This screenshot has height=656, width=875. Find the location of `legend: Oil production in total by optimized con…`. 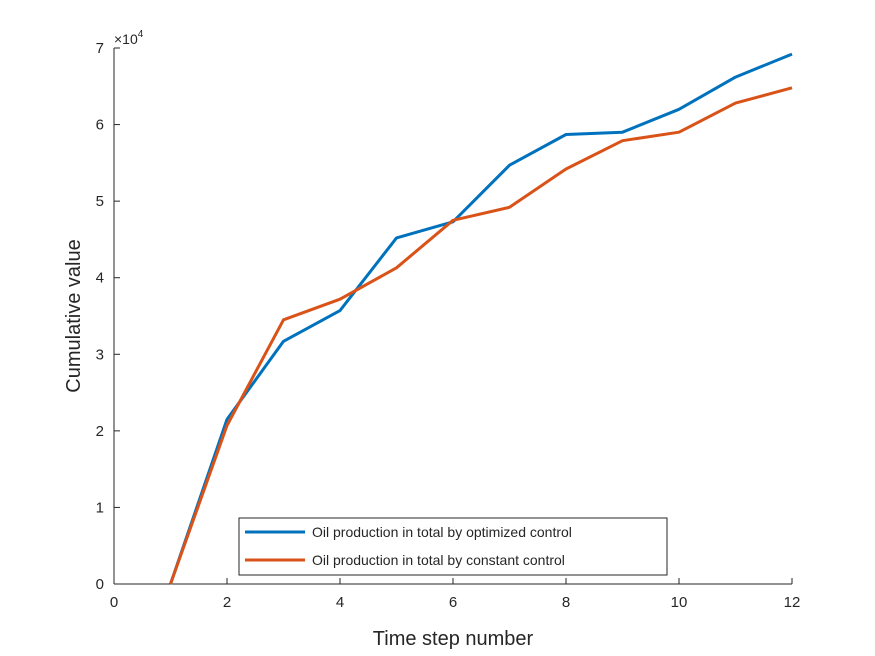

legend: Oil production in total by optimized con… is located at coordinates (453, 546).